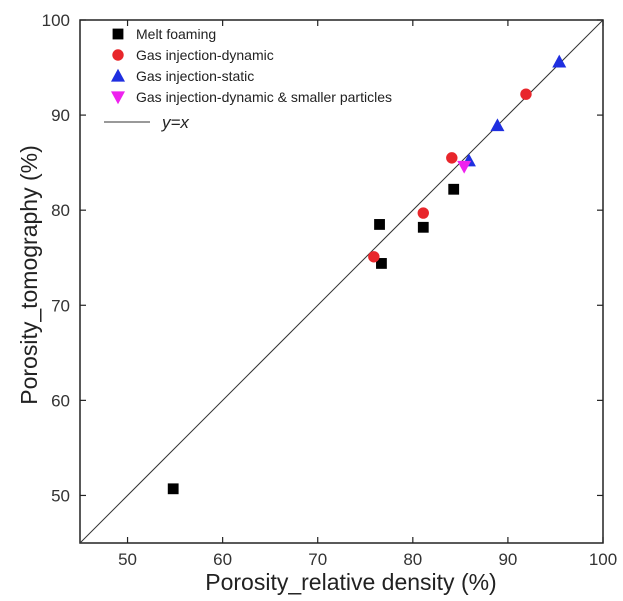 This screenshot has height=601, width=623. I want to click on x-tick-label: 50, so click(127, 559).